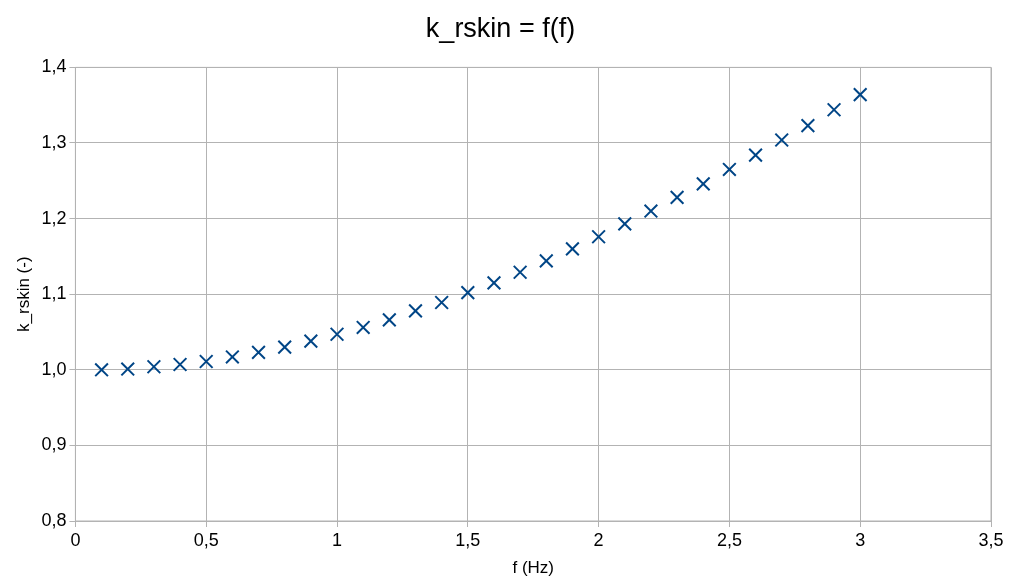 The height and width of the screenshot is (588, 1011). What do you see at coordinates (206, 539) in the screenshot?
I see `x-tick-label: 0,5` at bounding box center [206, 539].